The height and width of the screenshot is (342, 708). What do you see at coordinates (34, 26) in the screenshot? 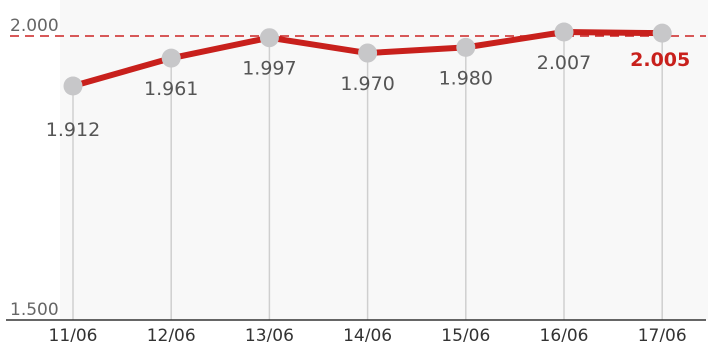
I see `y-tick-label: 2.000` at bounding box center [34, 26].